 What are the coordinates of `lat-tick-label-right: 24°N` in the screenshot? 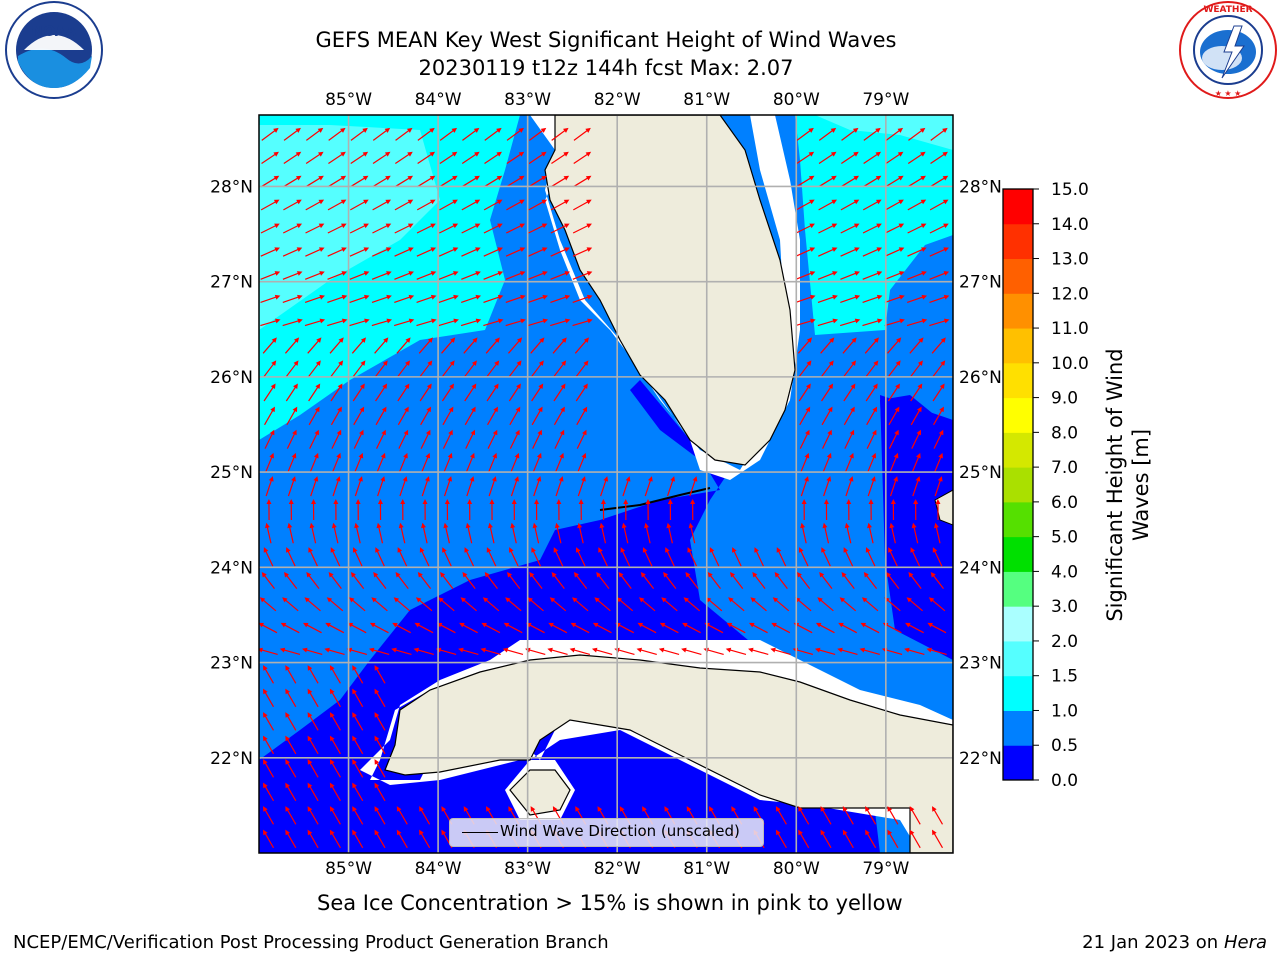 It's located at (980, 568).